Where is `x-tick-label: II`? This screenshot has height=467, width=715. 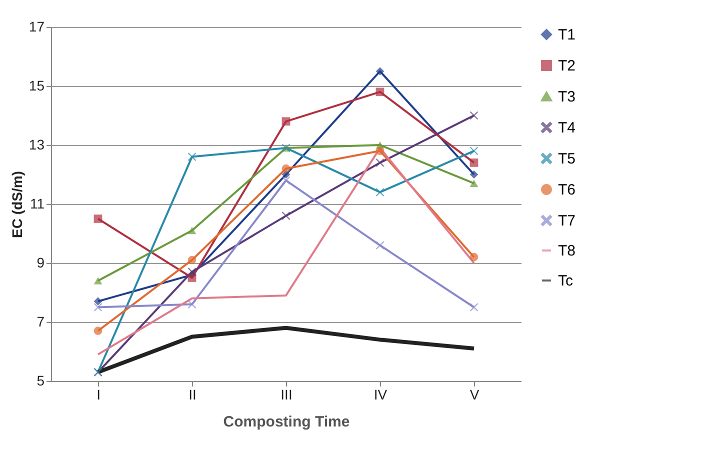
x-tick-label: II is located at coordinates (192, 394).